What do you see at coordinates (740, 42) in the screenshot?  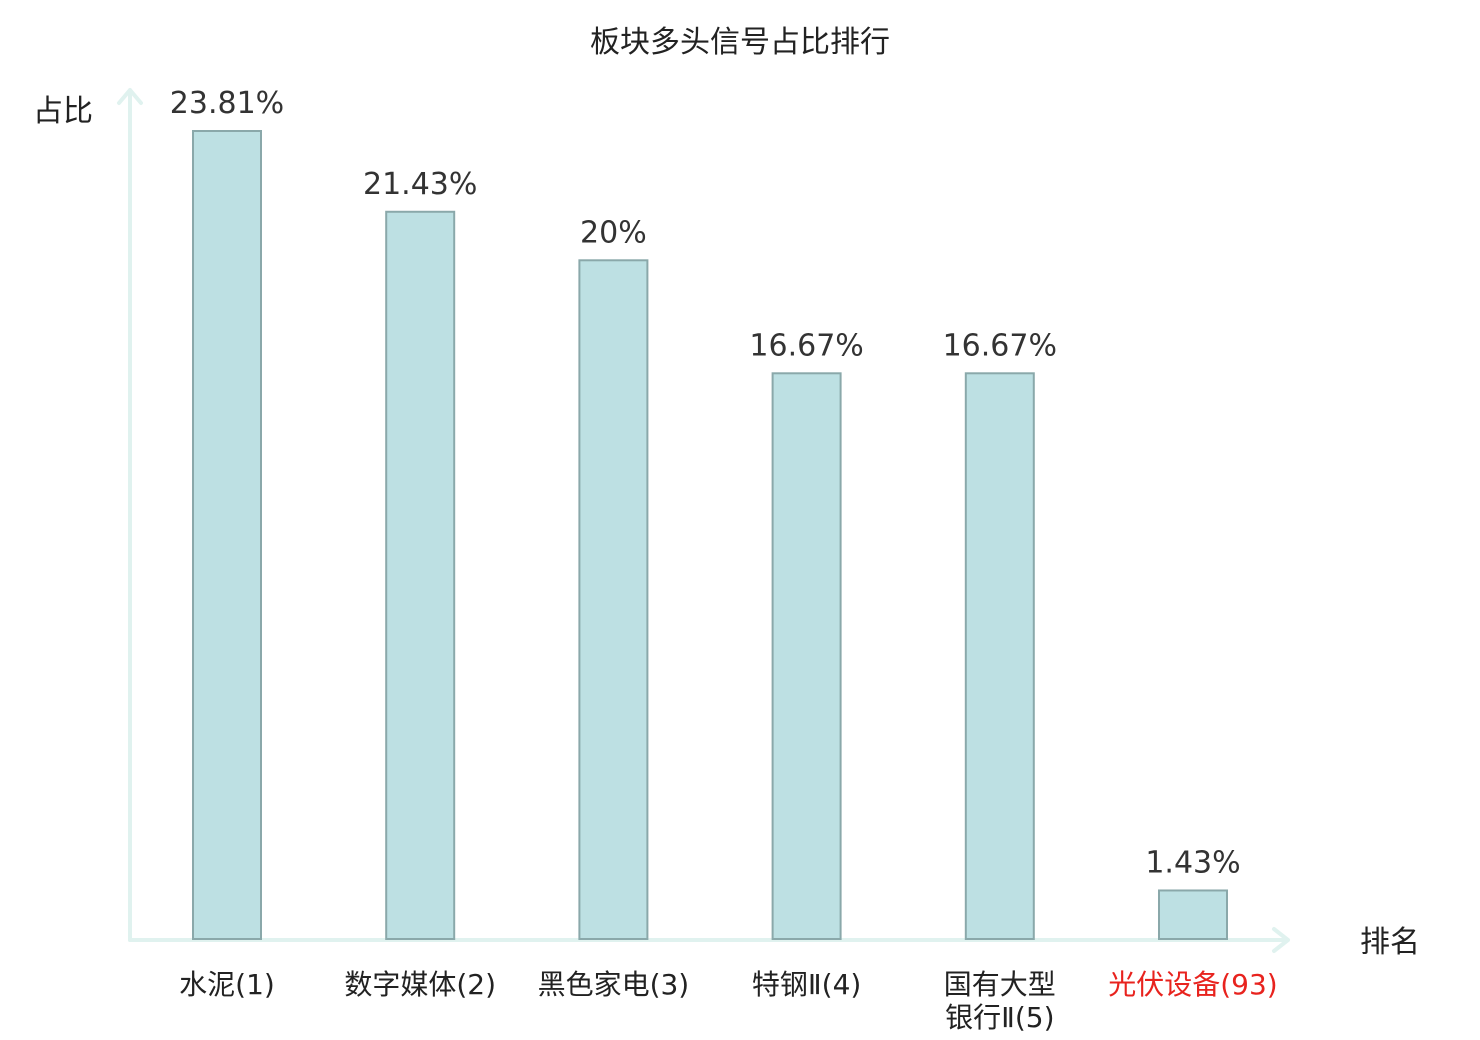 I see `chart-title: 板块多头信号占比排行` at bounding box center [740, 42].